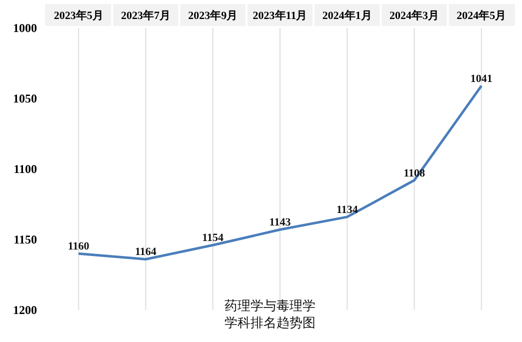  What do you see at coordinates (280, 222) in the screenshot?
I see `data-label: 1143` at bounding box center [280, 222].